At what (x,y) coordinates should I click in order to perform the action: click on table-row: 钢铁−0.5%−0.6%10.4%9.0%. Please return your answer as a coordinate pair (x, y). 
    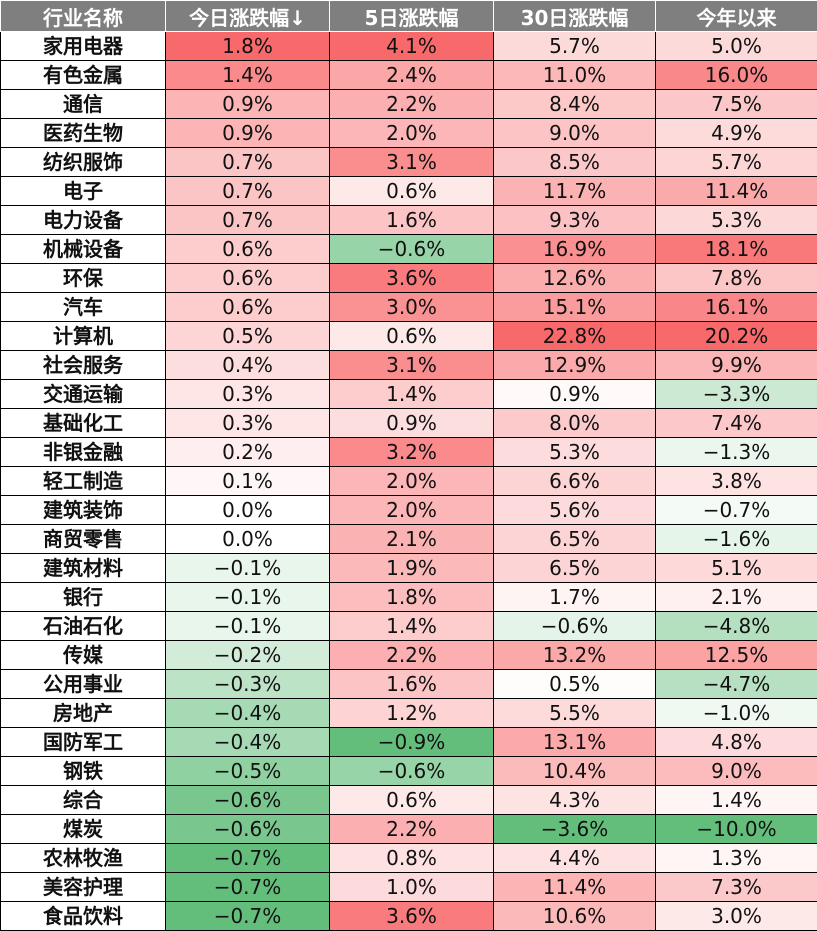
    Looking at the image, I should click on (409, 771).